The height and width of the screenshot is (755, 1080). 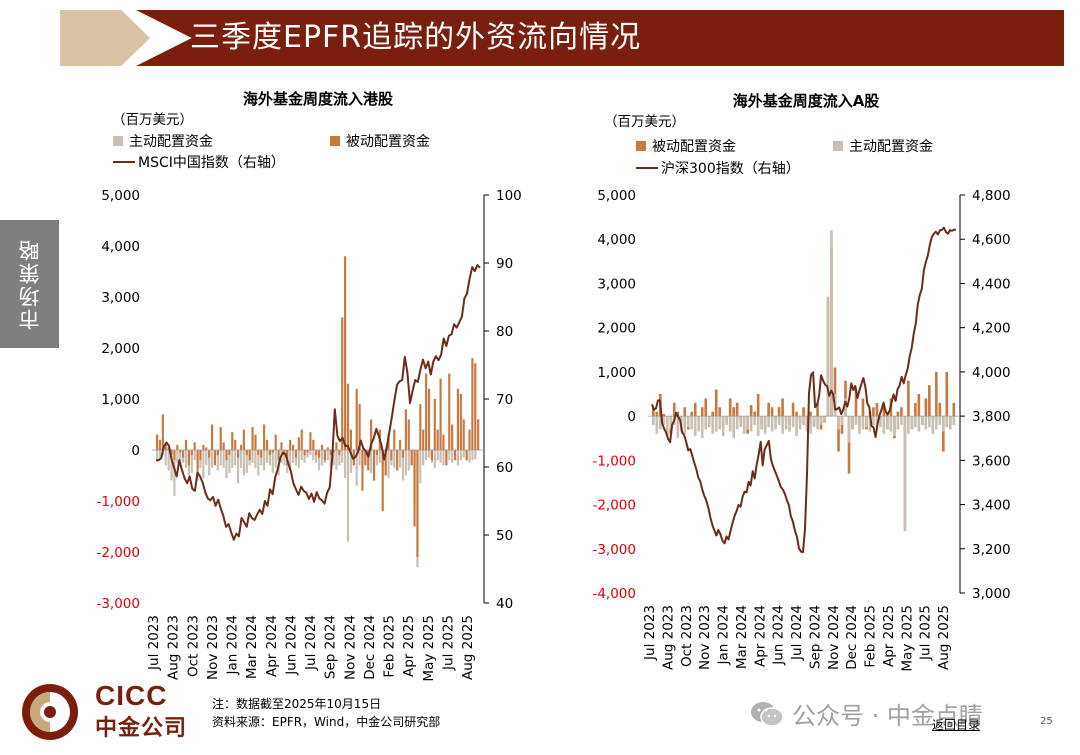 I want to click on legend-item: 主动配置资金, so click(x=171, y=142).